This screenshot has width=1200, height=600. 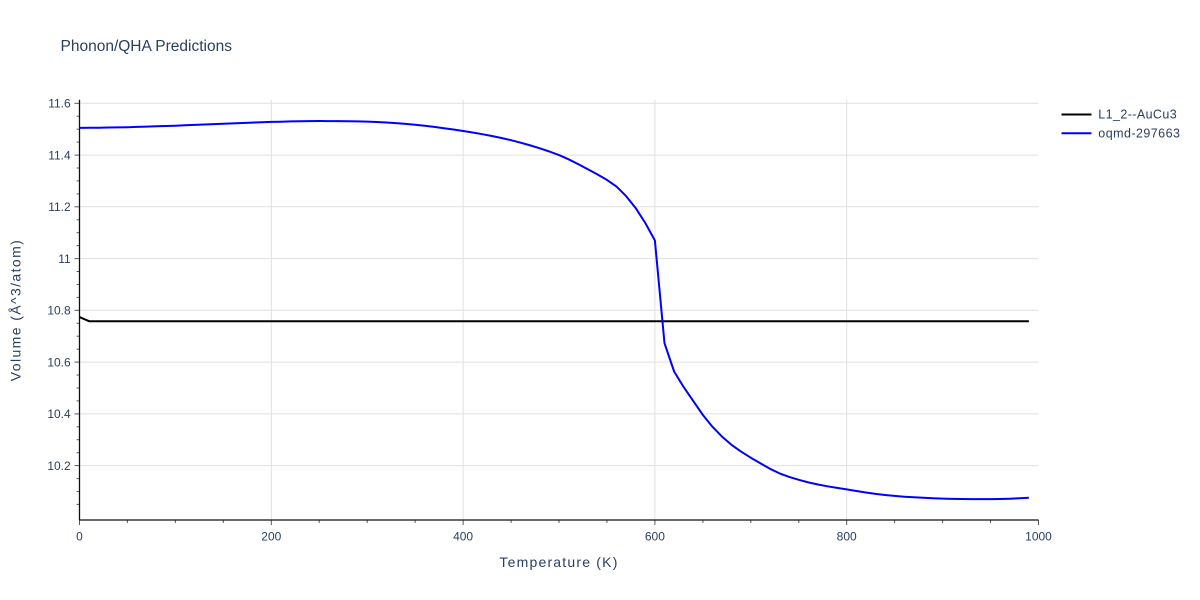 What do you see at coordinates (147, 46) in the screenshot?
I see `svg-text: Phonon/QHA Predictions` at bounding box center [147, 46].